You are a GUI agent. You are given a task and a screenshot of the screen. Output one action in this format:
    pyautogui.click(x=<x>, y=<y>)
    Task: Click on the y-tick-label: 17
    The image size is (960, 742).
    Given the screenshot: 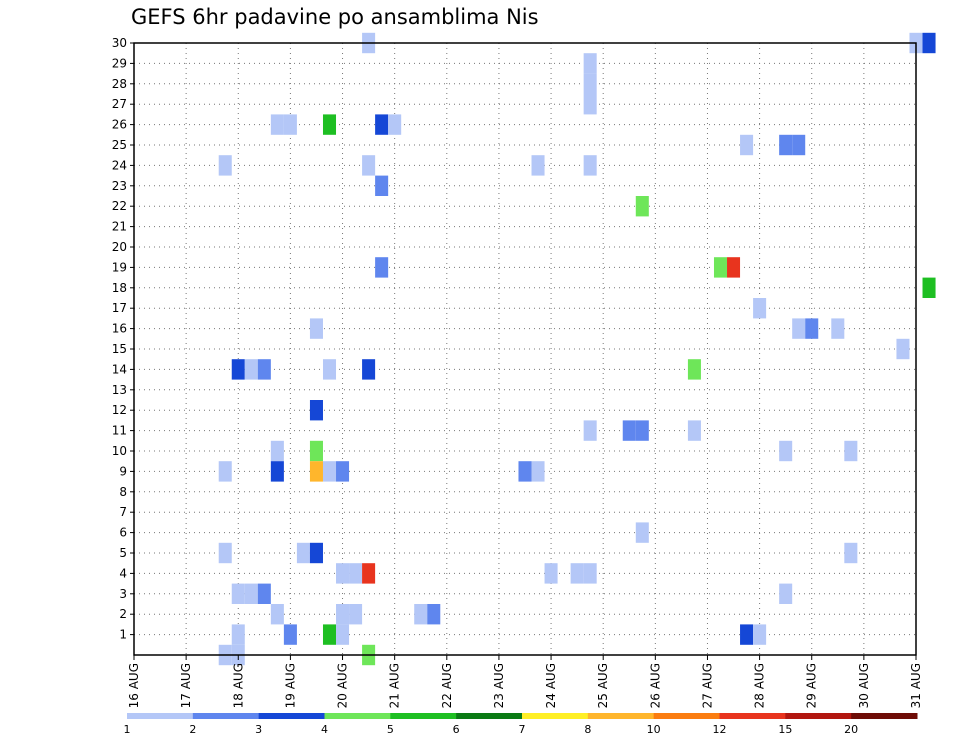 What is the action you would take?
    pyautogui.click(x=119, y=308)
    